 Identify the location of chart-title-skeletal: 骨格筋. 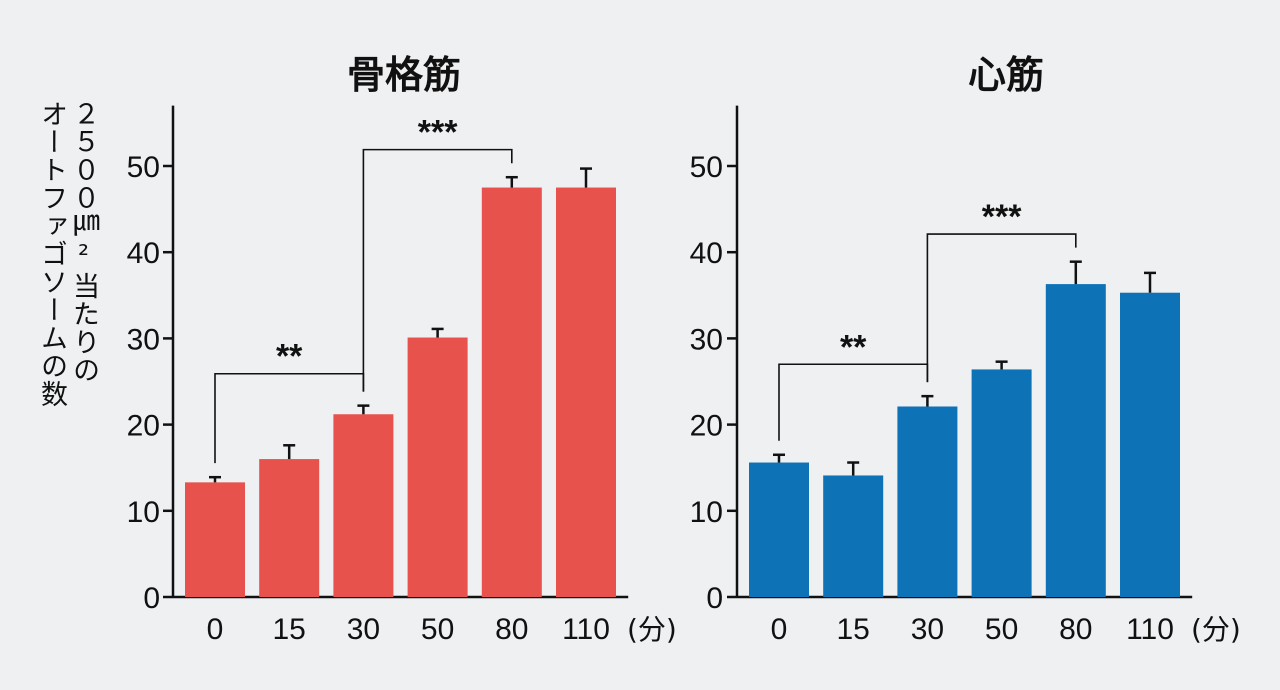
(404, 75).